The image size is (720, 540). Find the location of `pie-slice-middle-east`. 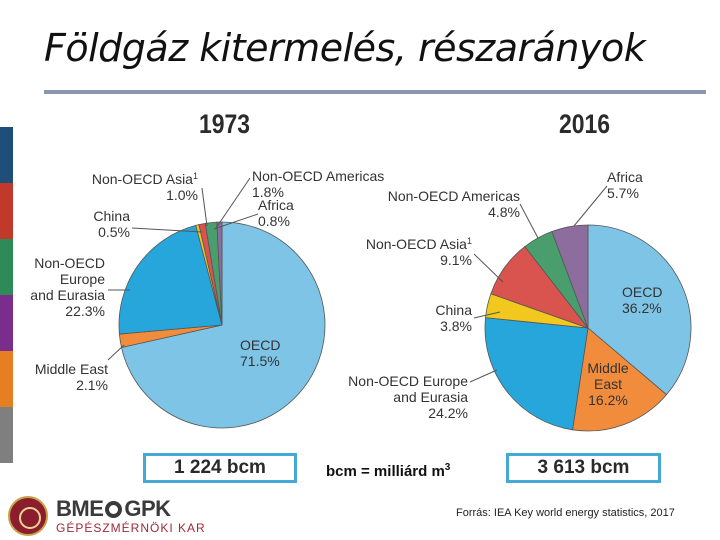

pie-slice-middle-east is located at coordinates (620, 379).